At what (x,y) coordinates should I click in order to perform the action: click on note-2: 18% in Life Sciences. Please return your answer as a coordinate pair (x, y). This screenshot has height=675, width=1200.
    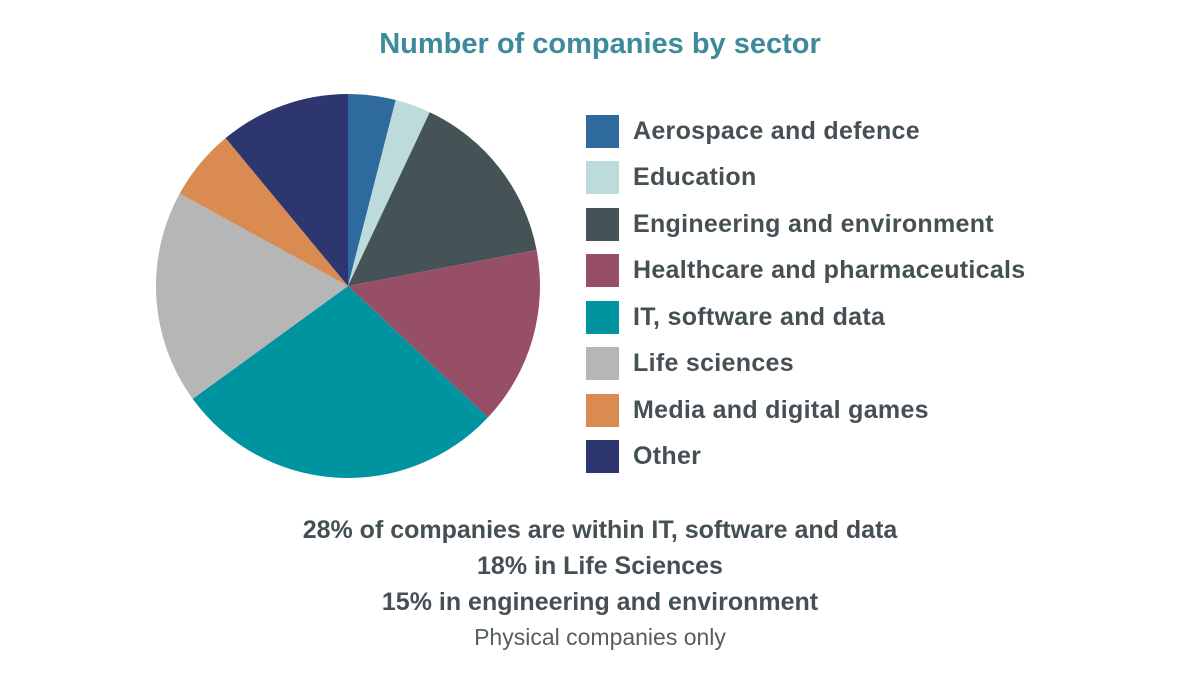
    Looking at the image, I should click on (600, 566).